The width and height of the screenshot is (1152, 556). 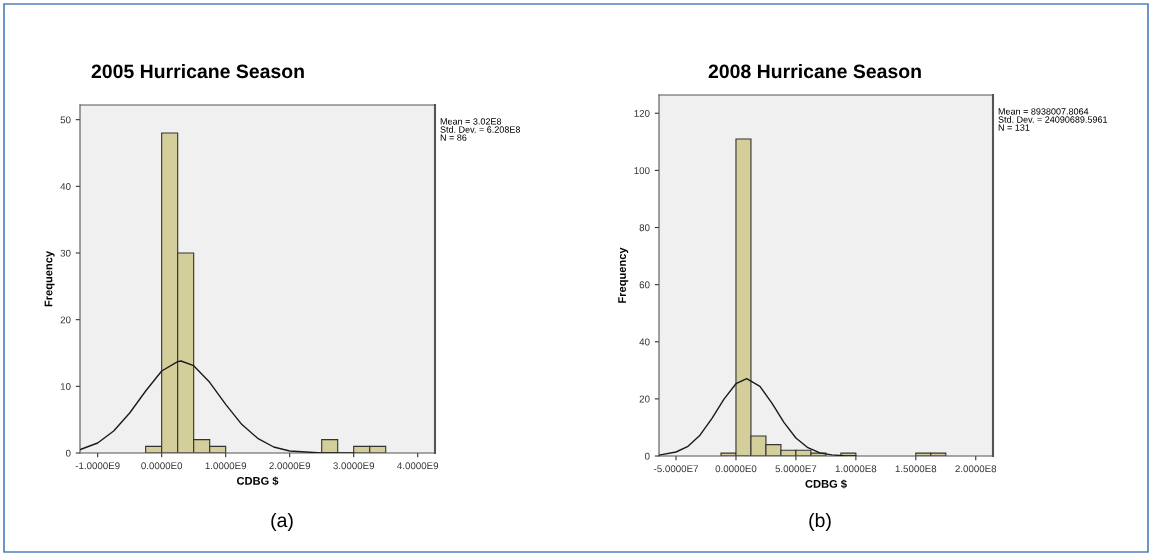 What do you see at coordinates (97, 466) in the screenshot?
I see `x-tick-label: -1.0000E9` at bounding box center [97, 466].